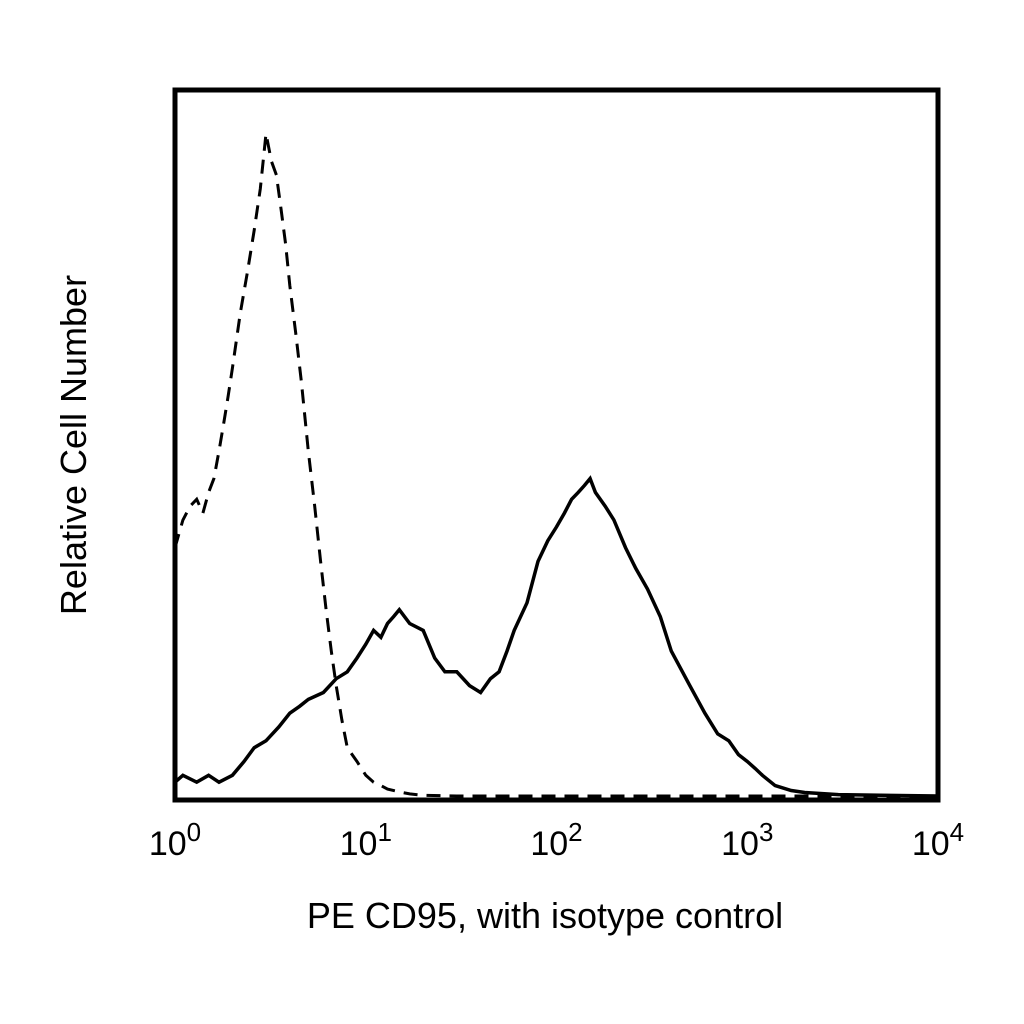 The image size is (1024, 1024). I want to click on x-tick-exponent: 4, so click(957, 832).